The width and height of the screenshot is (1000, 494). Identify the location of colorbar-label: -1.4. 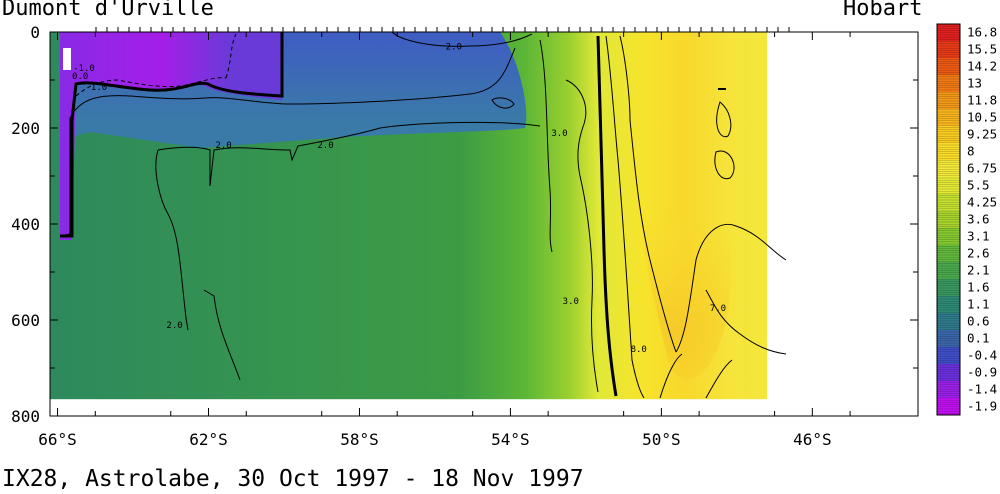
(982, 389).